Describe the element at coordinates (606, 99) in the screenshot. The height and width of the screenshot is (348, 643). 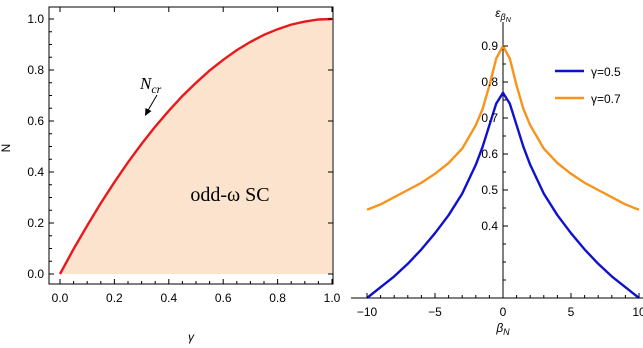
I see `legend-label-gamma-0.7: γ=0.7` at that location.